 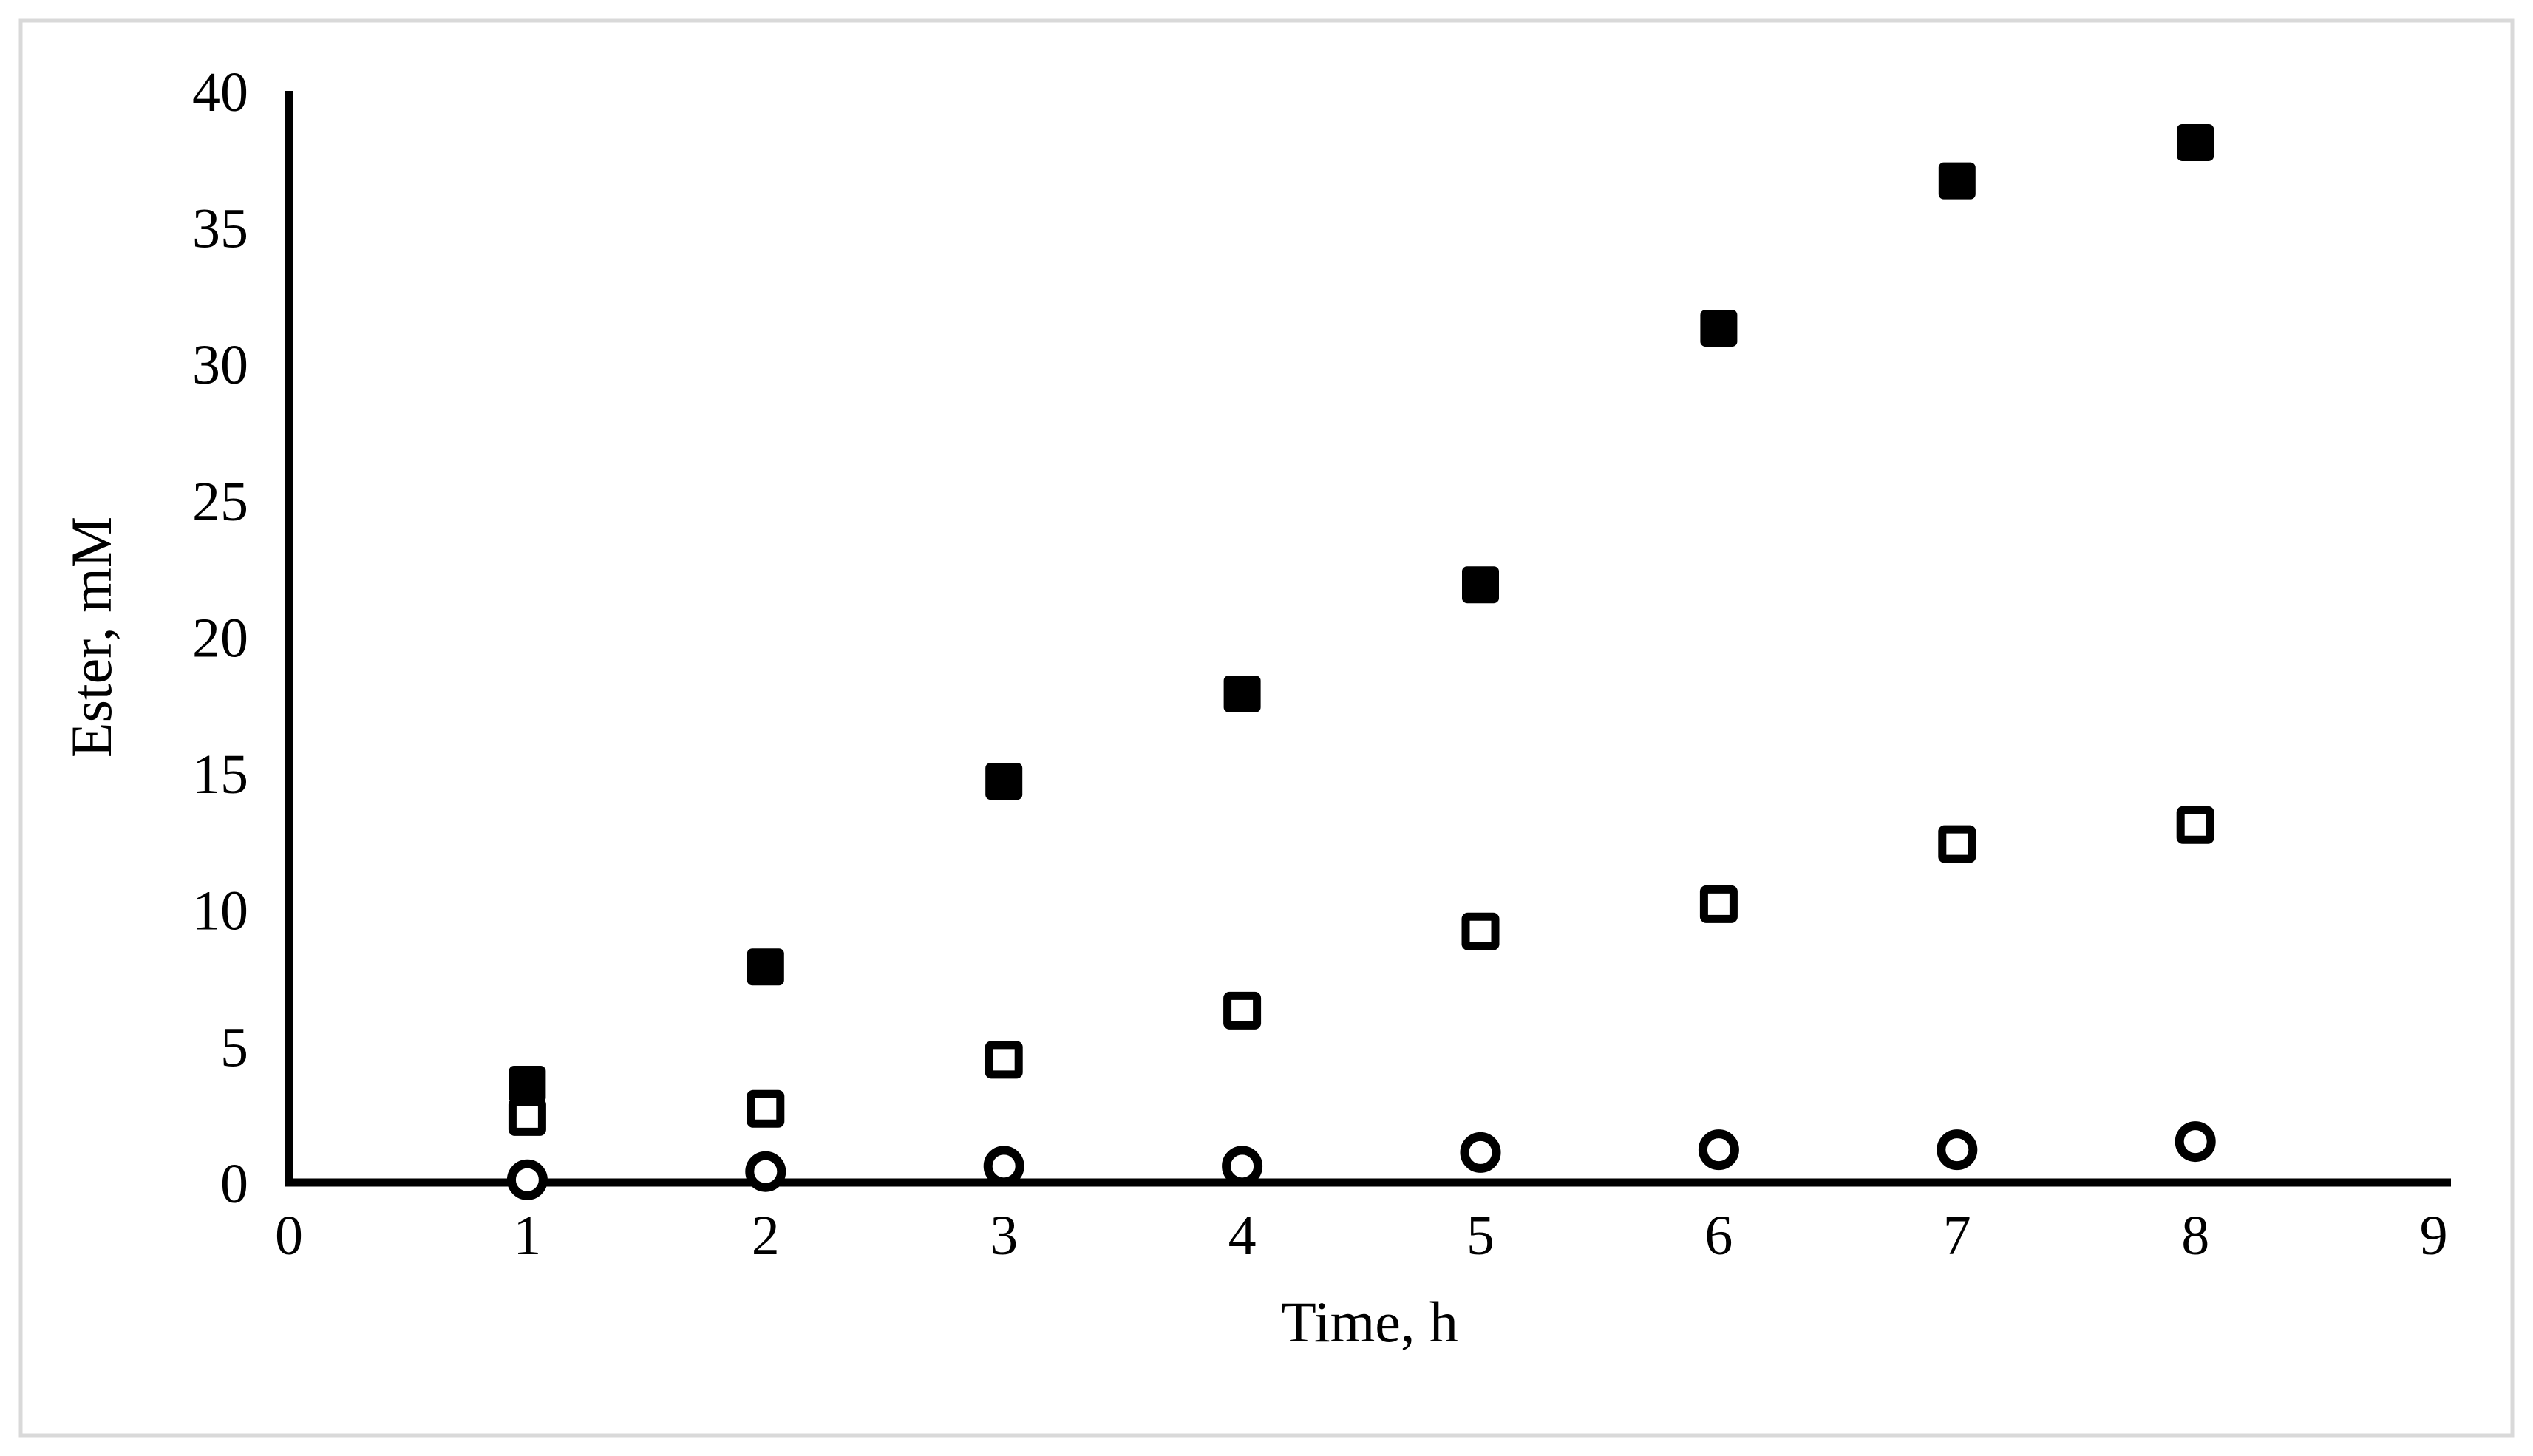 What do you see at coordinates (220, 228) in the screenshot?
I see `y-tick-label-35: 35` at bounding box center [220, 228].